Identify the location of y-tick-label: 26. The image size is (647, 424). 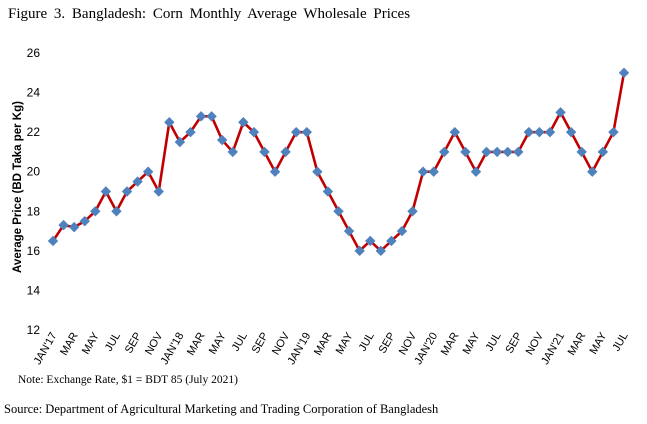
(34, 53).